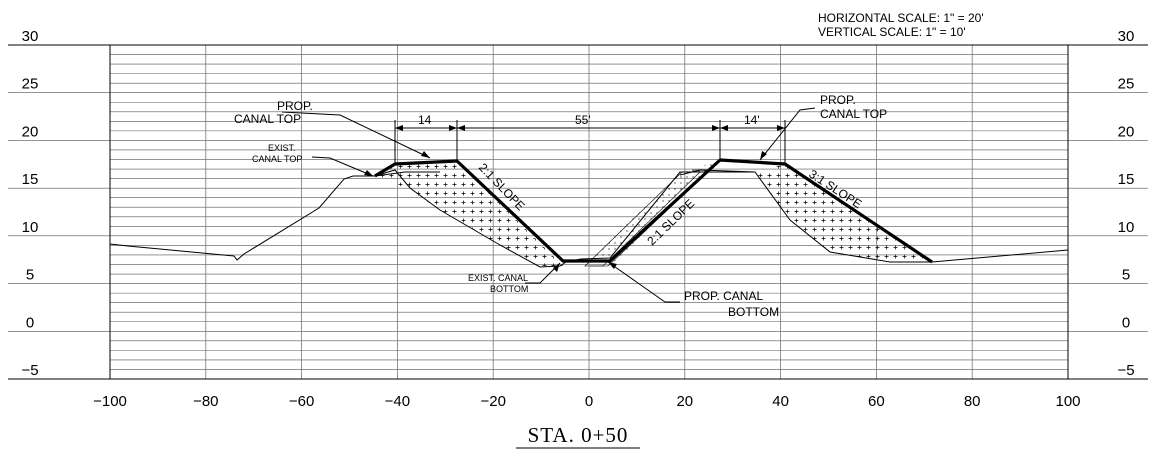 Image resolution: width=1156 pixels, height=455 pixels. What do you see at coordinates (650, 213) in the screenshot?
I see `center-fill-hatch` at bounding box center [650, 213].